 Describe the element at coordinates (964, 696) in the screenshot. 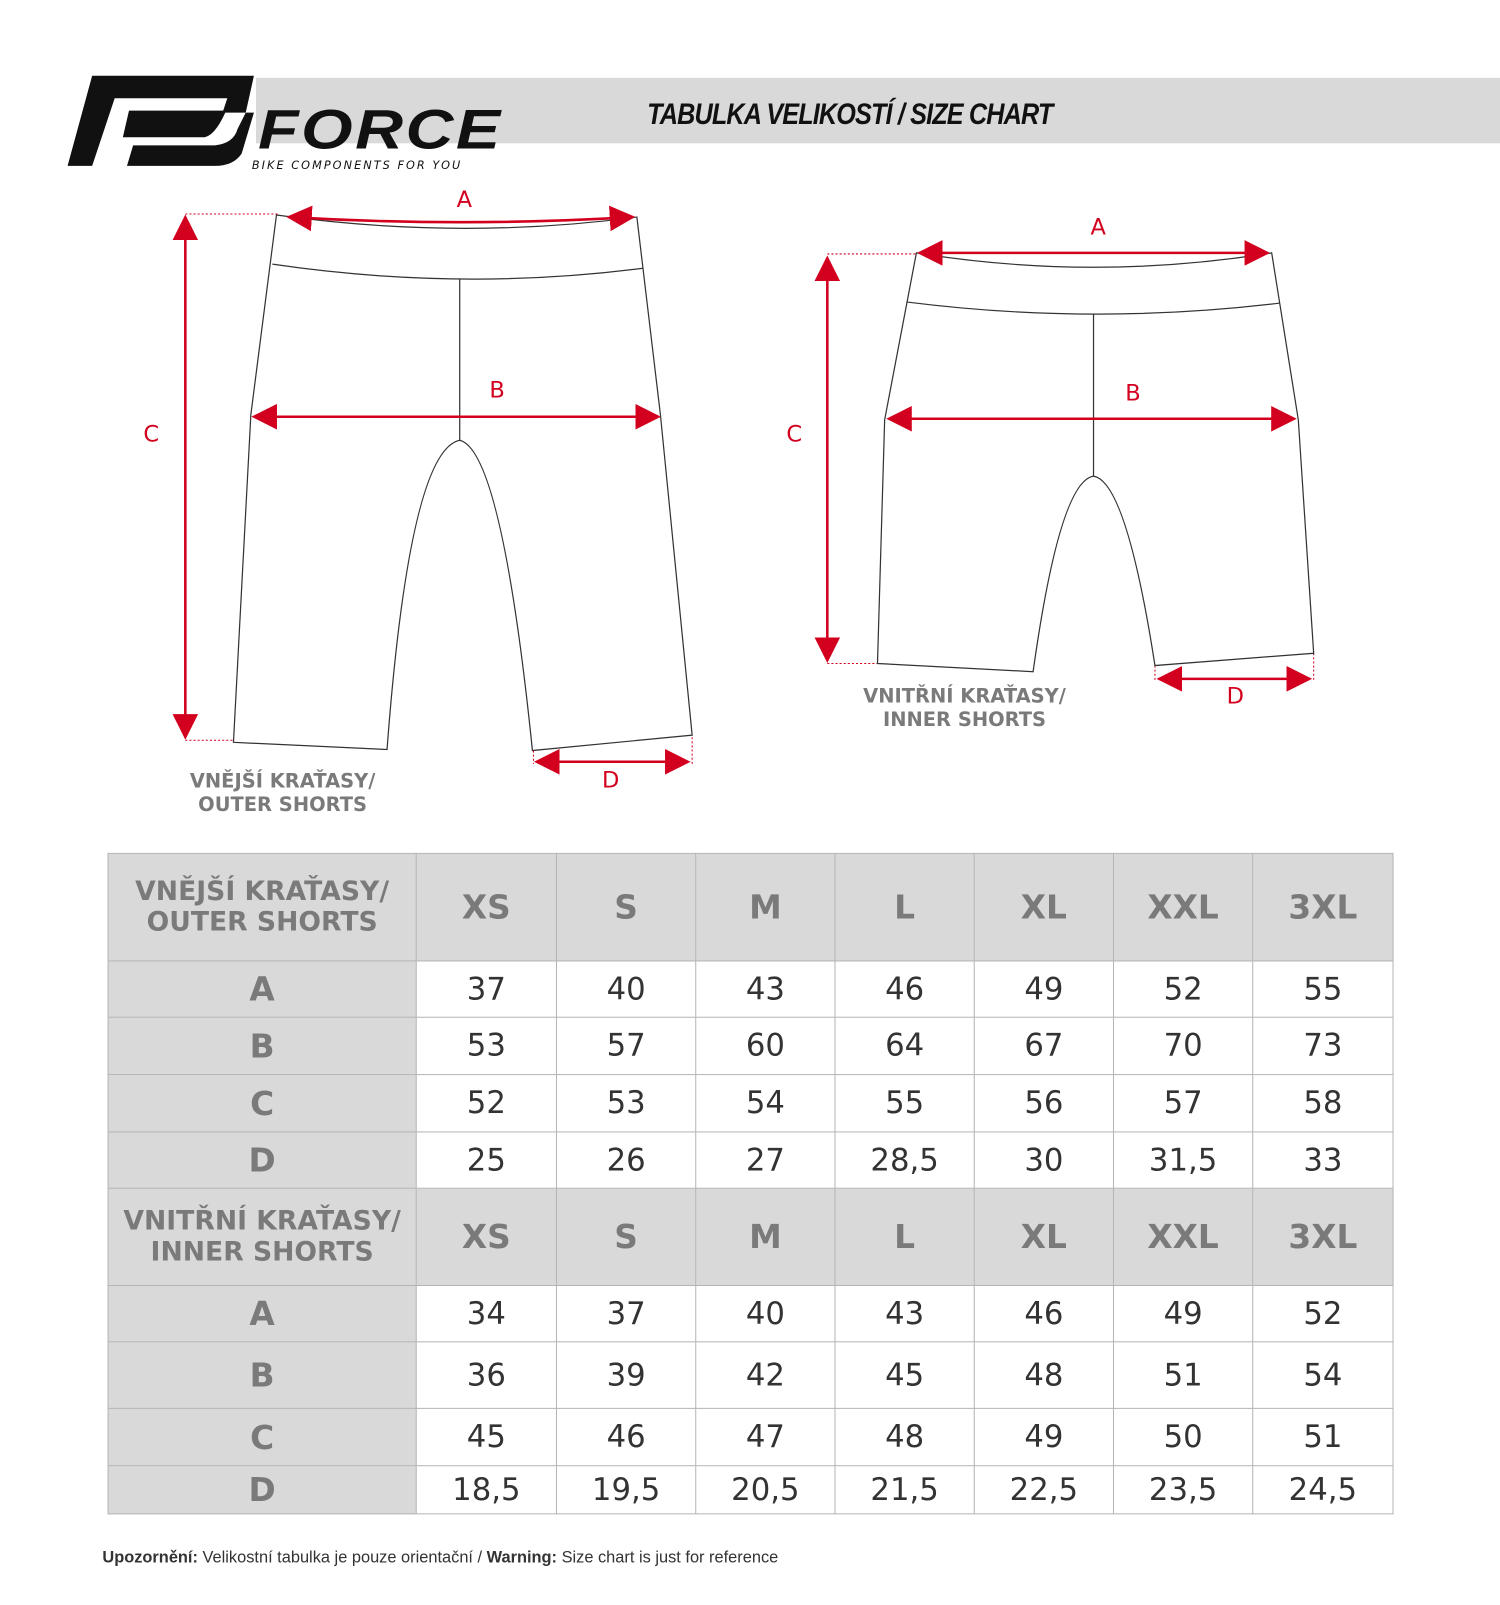

I see `caption-line: VNITŘNÍ KRAŤASY/` at that location.